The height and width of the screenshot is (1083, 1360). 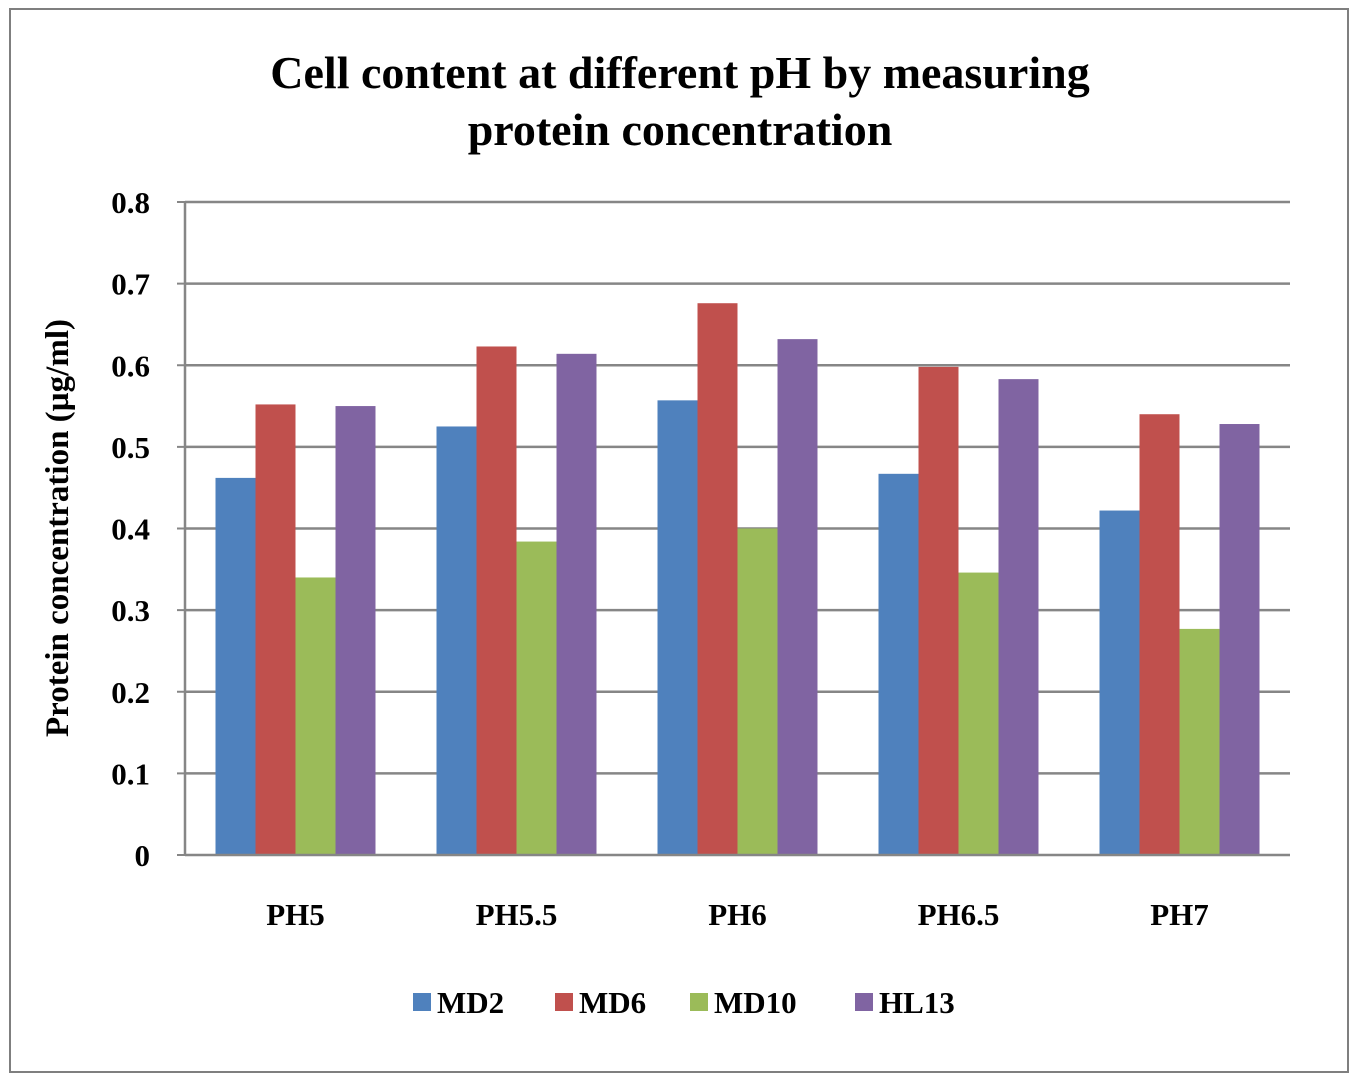 What do you see at coordinates (130, 610) in the screenshot?
I see `y-tick-label: 0.3` at bounding box center [130, 610].